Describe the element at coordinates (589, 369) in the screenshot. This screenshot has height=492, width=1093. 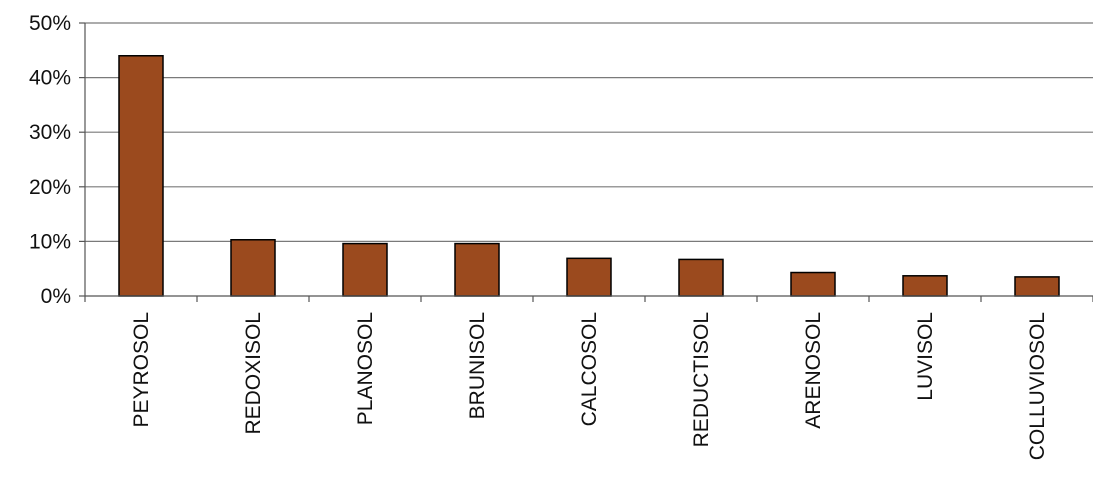
I see `x-tick-label: CALCOSOL` at that location.